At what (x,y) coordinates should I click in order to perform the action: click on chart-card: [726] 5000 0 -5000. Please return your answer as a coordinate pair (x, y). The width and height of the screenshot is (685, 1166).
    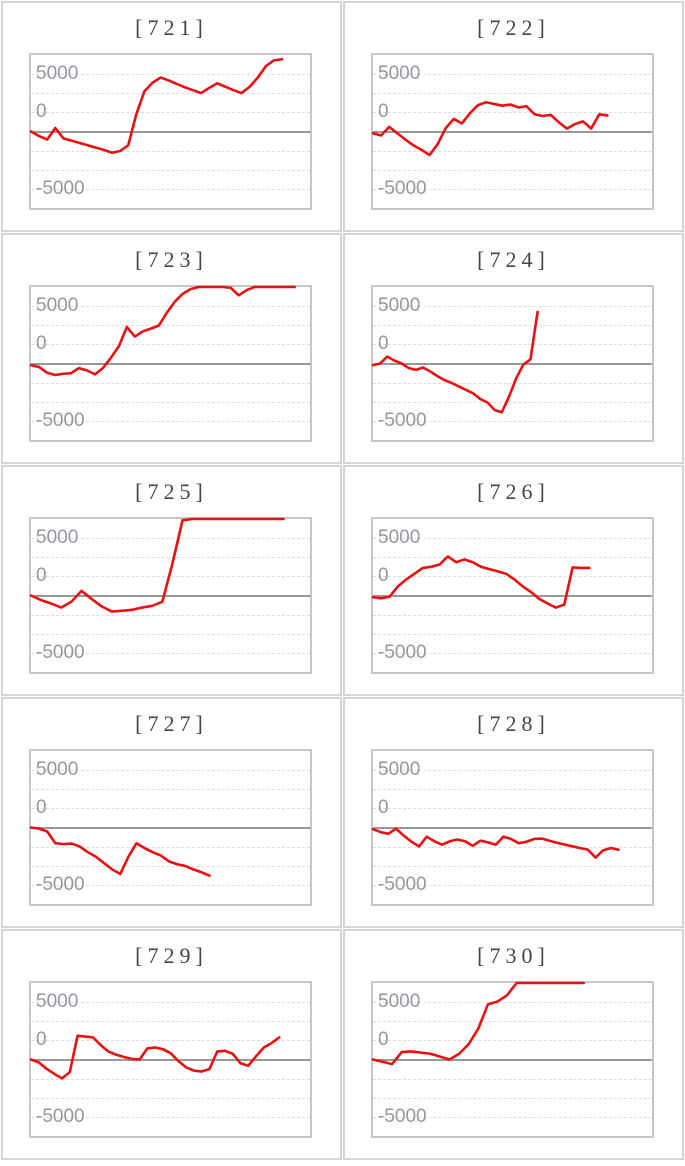
    Looking at the image, I should click on (513, 580).